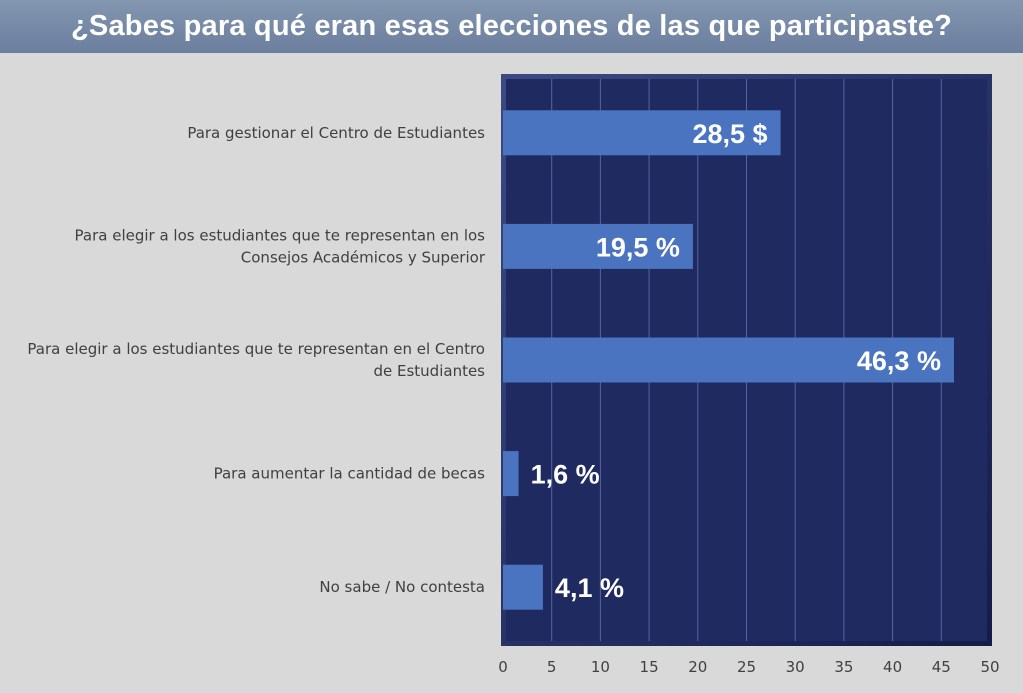 The image size is (1023, 693). Describe the element at coordinates (565, 475) in the screenshot. I see `data-label: 1,6 %` at that location.